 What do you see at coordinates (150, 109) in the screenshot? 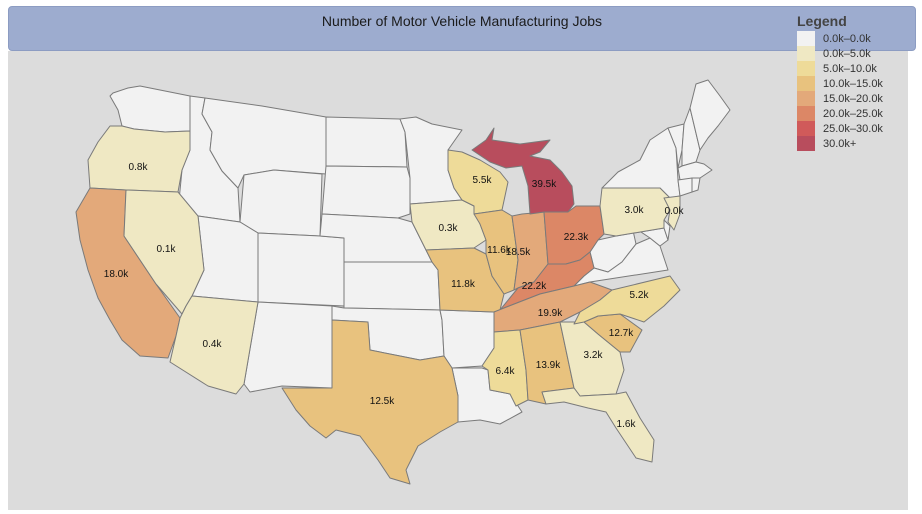
I see `state-WA` at bounding box center [150, 109].